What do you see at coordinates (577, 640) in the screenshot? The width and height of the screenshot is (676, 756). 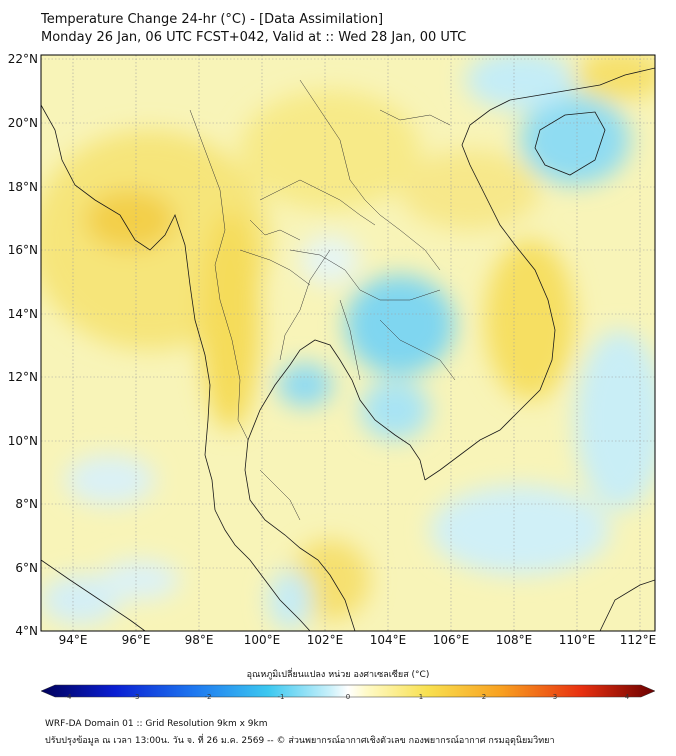 I see `lon-label: 110°E` at bounding box center [577, 640].